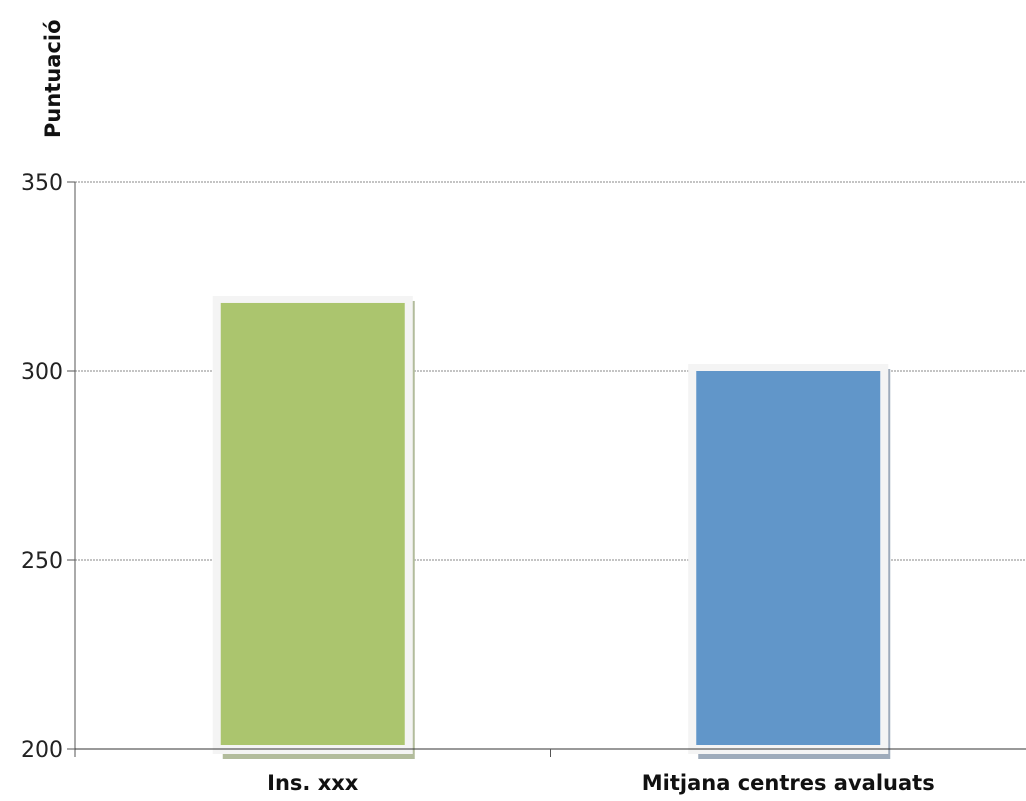 This screenshot has height=801, width=1026. Describe the element at coordinates (42, 750) in the screenshot. I see `y-tick-label: 200` at that location.